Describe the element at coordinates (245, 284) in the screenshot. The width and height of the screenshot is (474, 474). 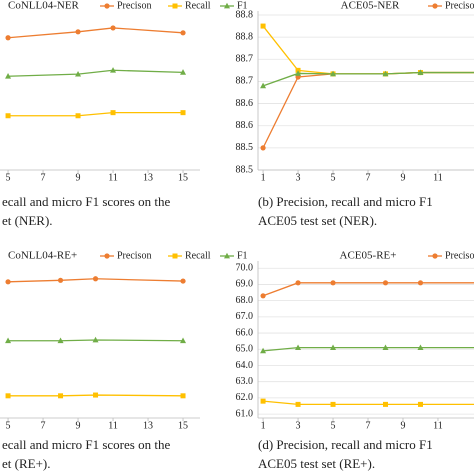
I see `y-tick-label: 69.0` at that location.